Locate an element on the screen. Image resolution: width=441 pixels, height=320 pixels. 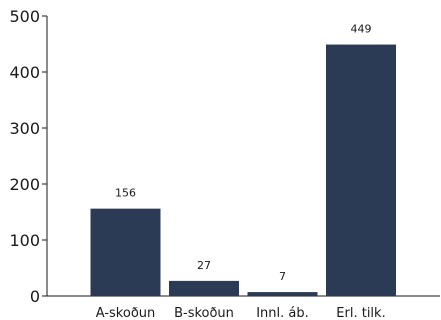
x-category-label: B-skoðun is located at coordinates (204, 313).